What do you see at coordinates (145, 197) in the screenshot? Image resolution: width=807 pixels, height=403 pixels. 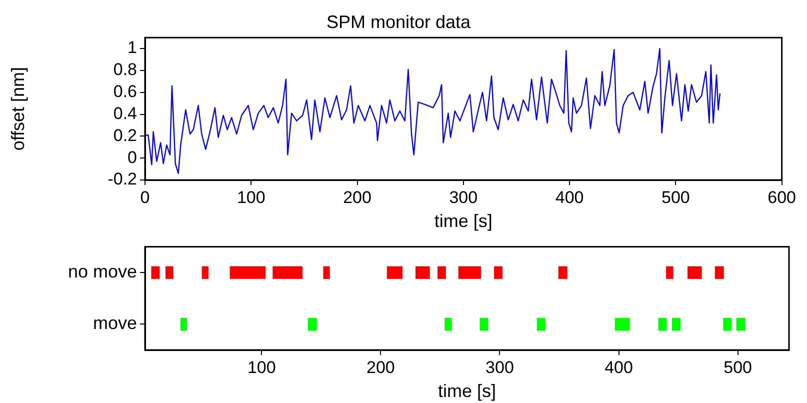 I see `x-tick-label: 0` at bounding box center [145, 197].